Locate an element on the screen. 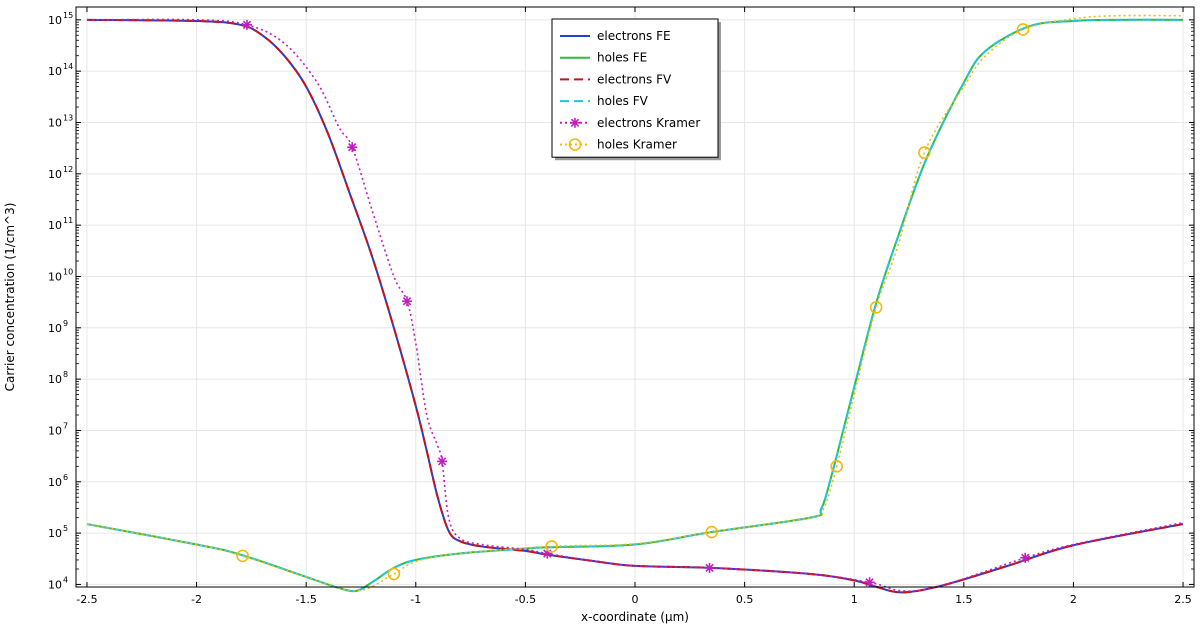 Image resolution: width=1200 pixels, height=634 pixels. legend-label-holes-kramer: holes Kramer is located at coordinates (637, 145).